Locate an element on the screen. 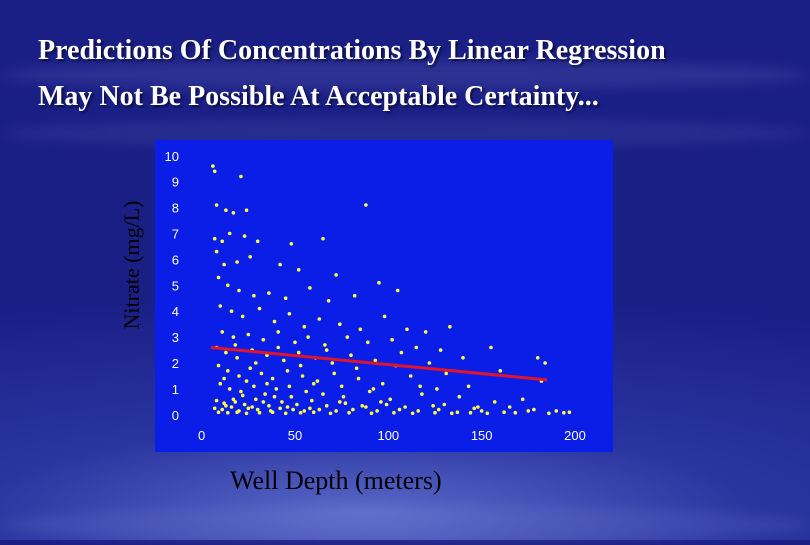 This screenshot has width=810, height=545. y-tick-label: 4 is located at coordinates (175, 311).